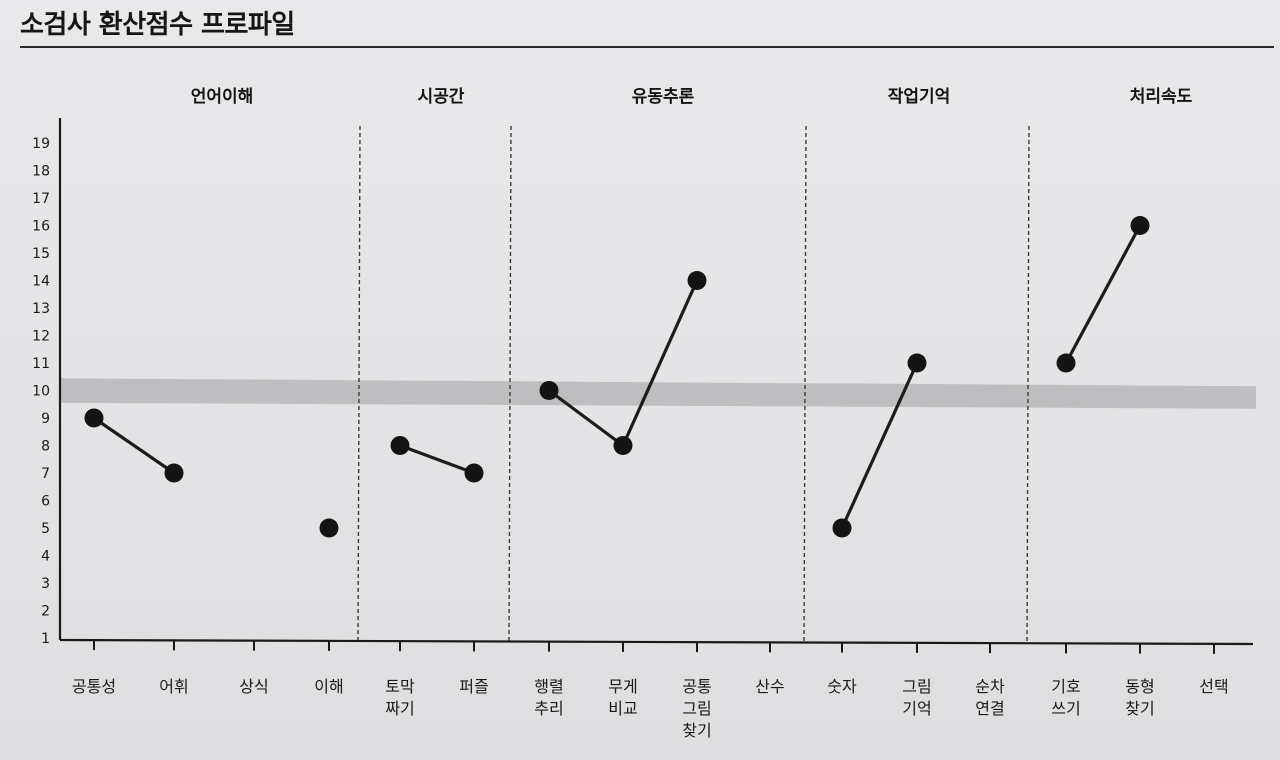 The image size is (1280, 760). I want to click on x-tick-label: 공통성, so click(94, 686).